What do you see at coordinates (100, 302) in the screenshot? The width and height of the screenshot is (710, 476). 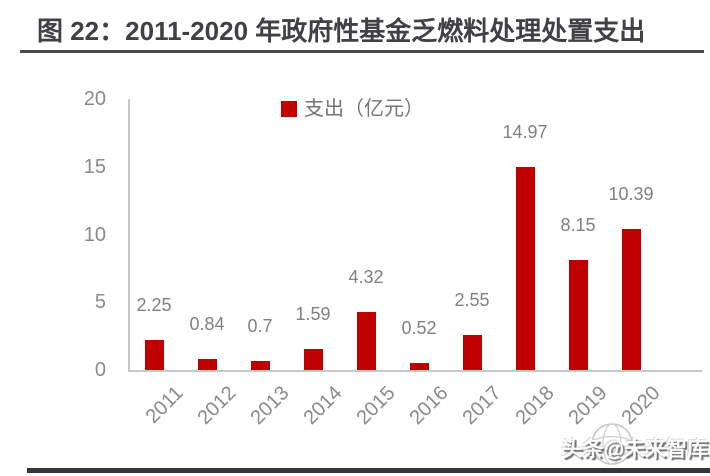 I see `y-tick-label: 5` at bounding box center [100, 302].